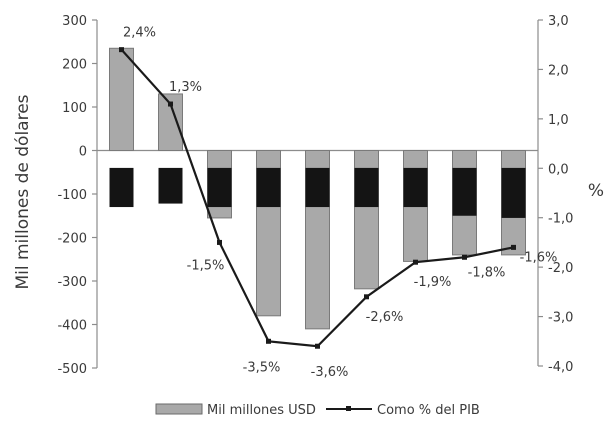 This screenshot has width=607, height=425. What do you see at coordinates (560, 318) in the screenshot?
I see `y2-tick-label: -3,0` at bounding box center [560, 318].